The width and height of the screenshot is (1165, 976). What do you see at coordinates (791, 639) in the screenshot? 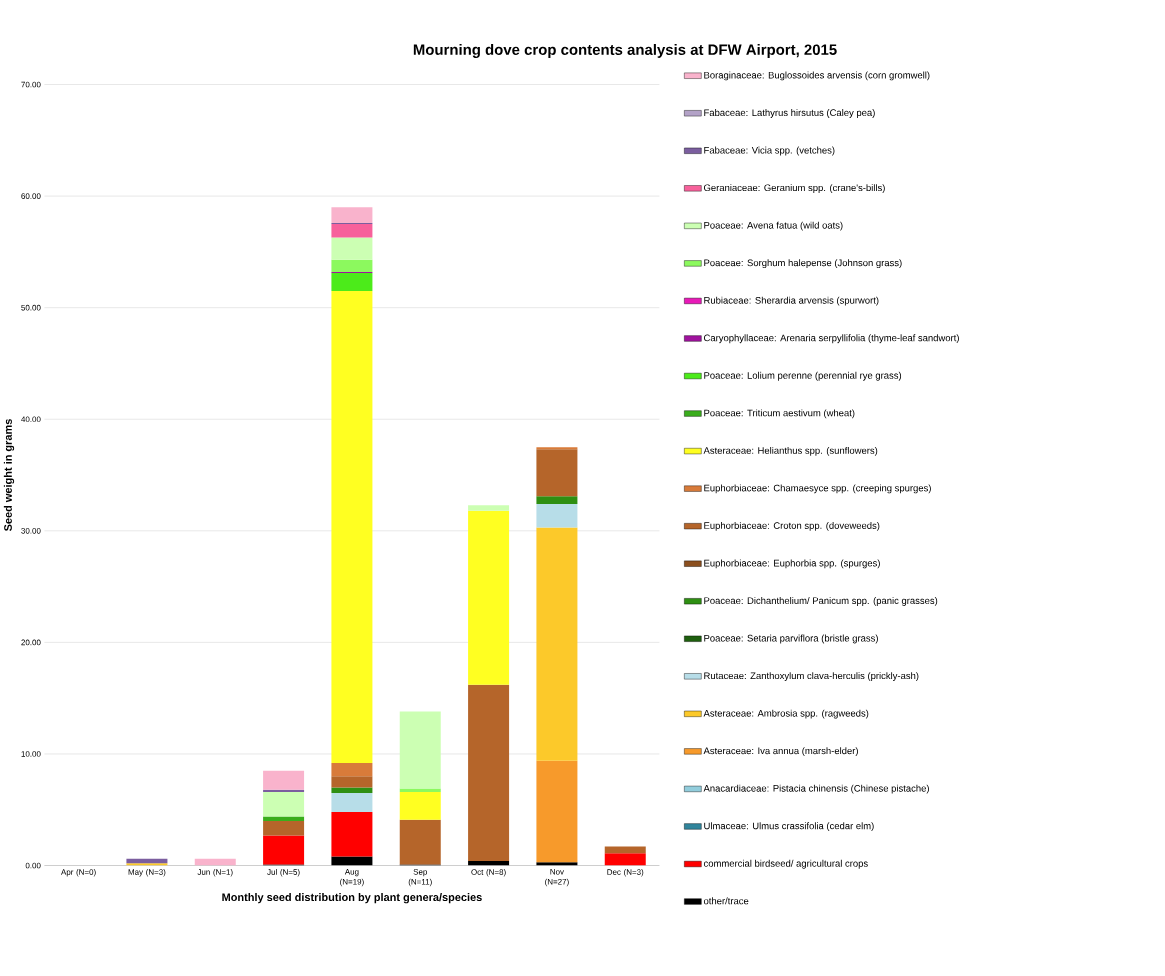
I see `legend-label: Poaceae: Setaria parviflora (bristle grass)` at bounding box center [791, 639].